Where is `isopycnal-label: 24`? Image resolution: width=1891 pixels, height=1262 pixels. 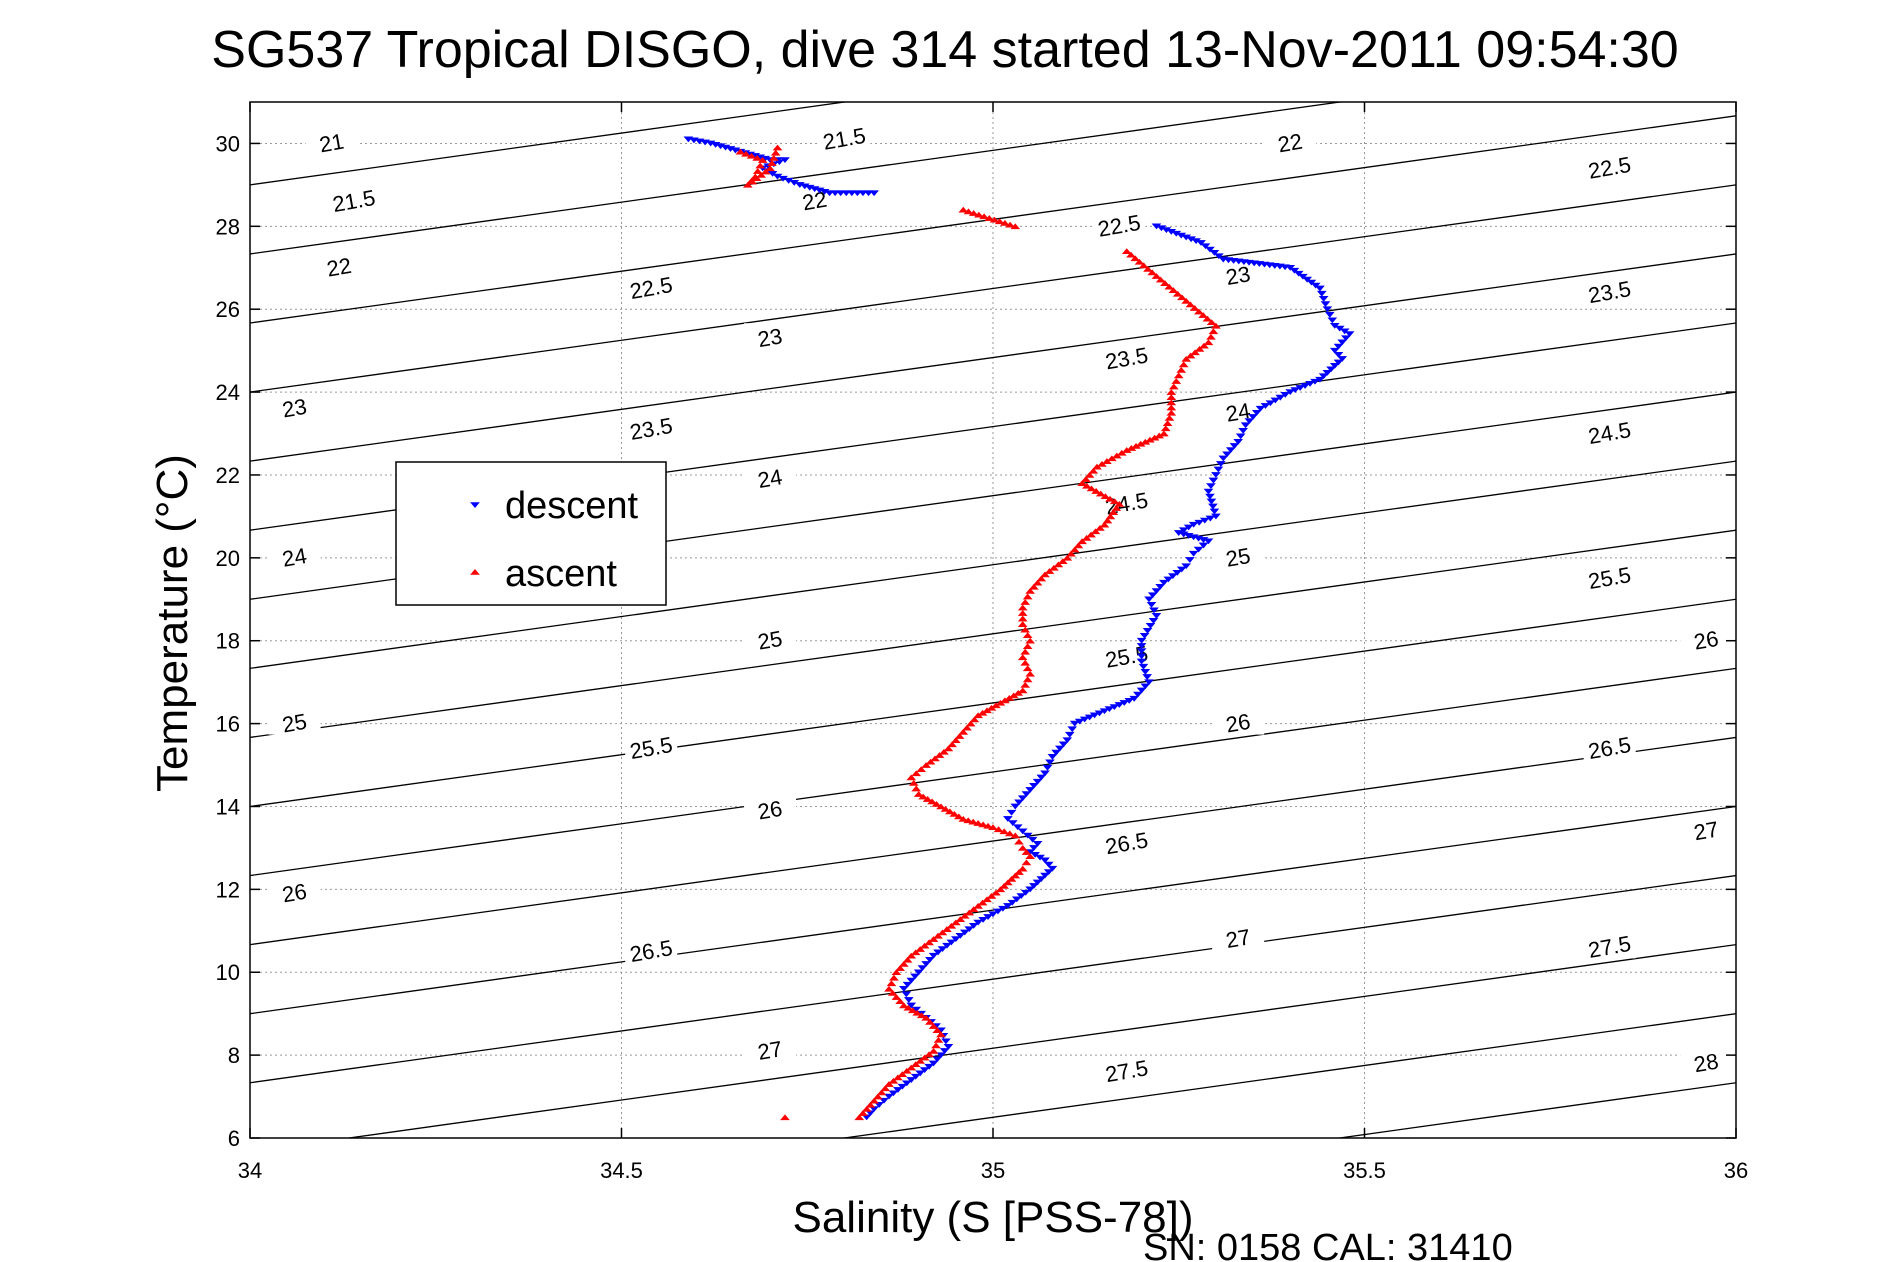 isopycnal-label: 24 is located at coordinates (770, 478).